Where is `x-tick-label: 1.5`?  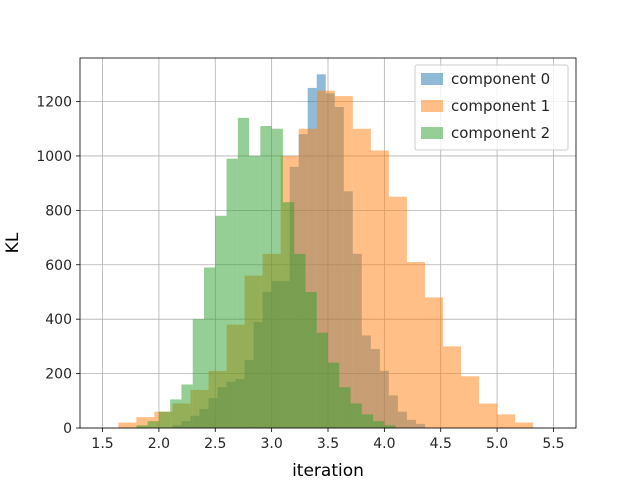 x-tick-label: 1.5 is located at coordinates (102, 444).